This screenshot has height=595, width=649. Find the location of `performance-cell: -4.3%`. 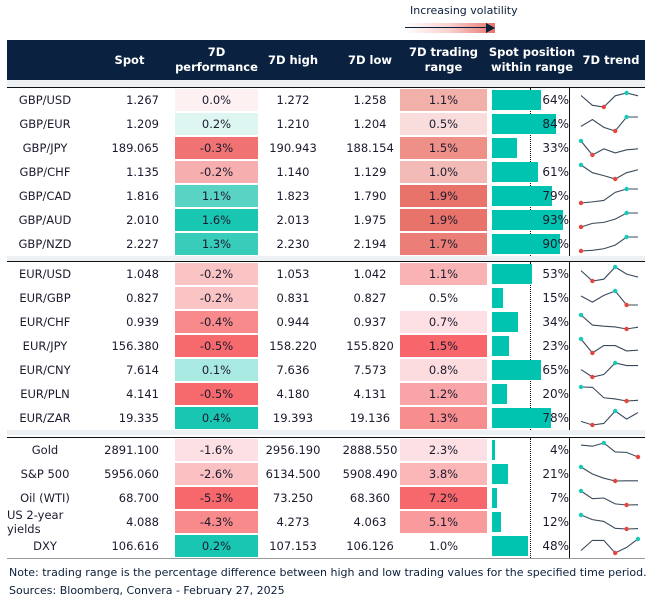

performance-cell: -4.3% is located at coordinates (216, 522).